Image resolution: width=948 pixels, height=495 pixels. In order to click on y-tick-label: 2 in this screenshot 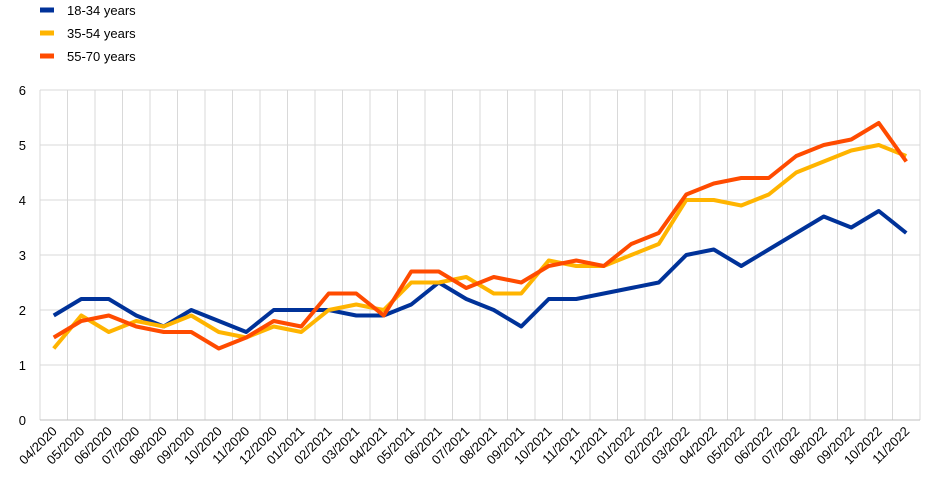, I will do `click(22, 310)`.